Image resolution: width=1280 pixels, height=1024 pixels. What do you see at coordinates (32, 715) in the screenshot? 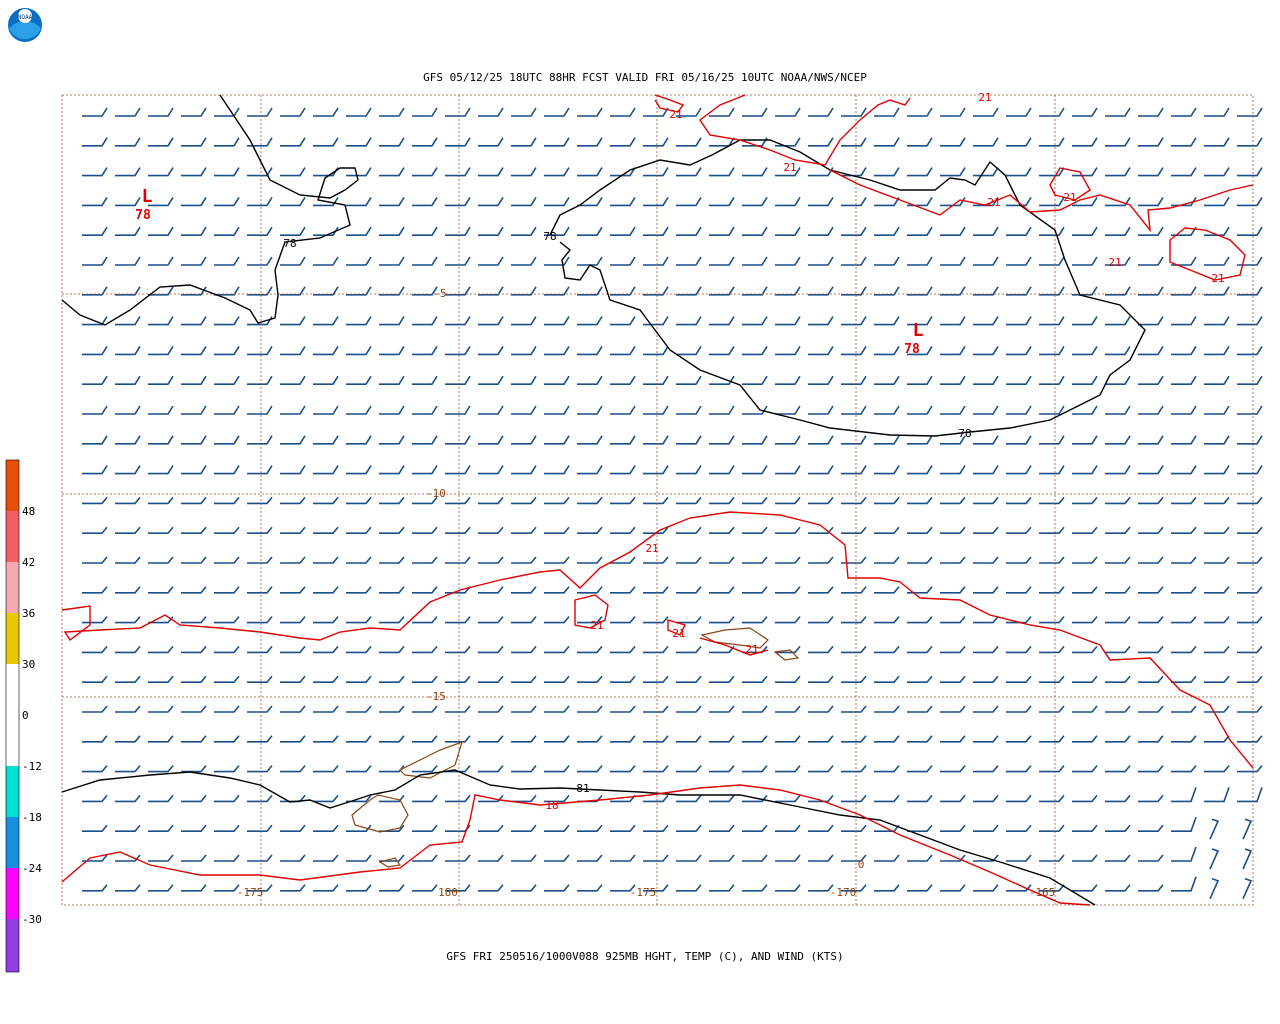
I see `colorbar-labels: 48 42 36 30 0 -12 -18 -24 -30` at bounding box center [32, 715].